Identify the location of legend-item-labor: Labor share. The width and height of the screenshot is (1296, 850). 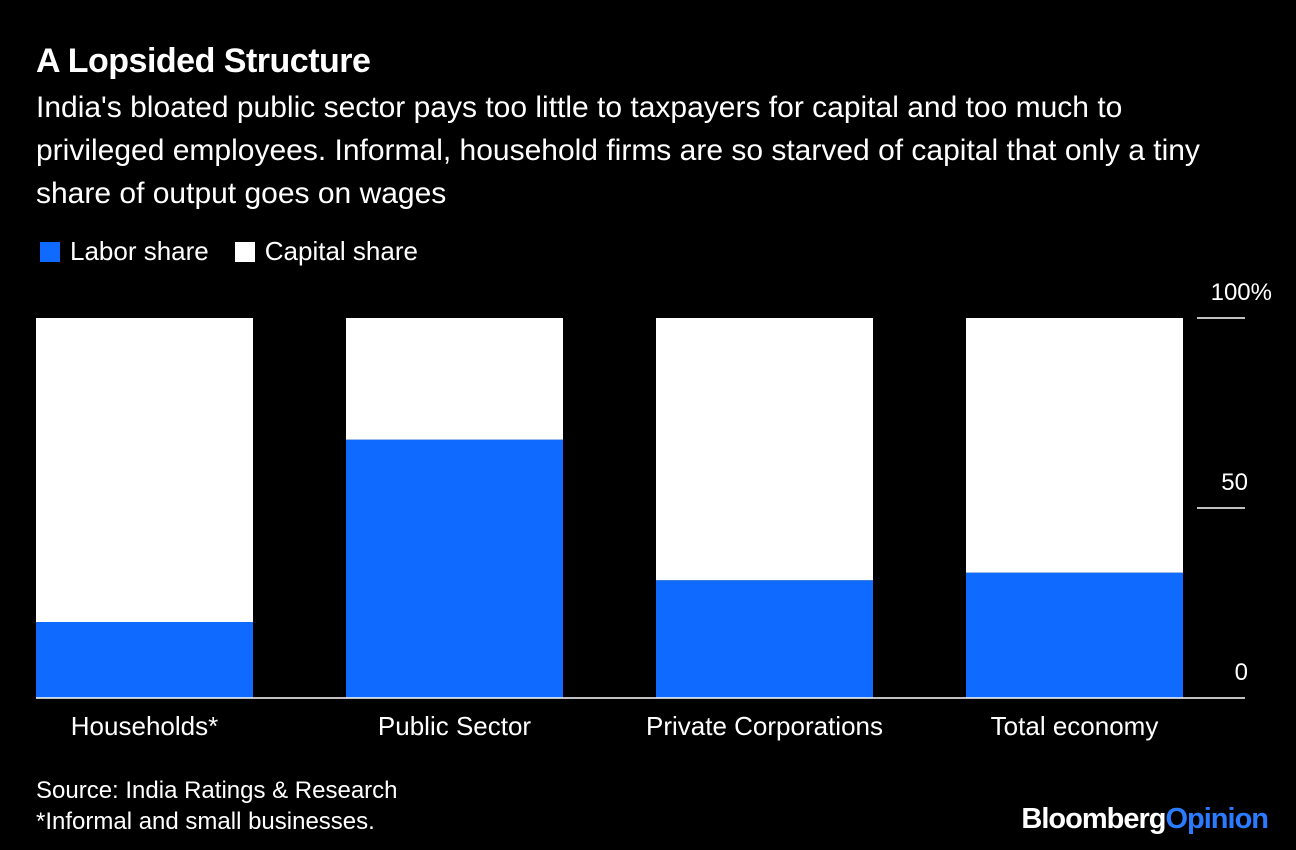
(124, 251).